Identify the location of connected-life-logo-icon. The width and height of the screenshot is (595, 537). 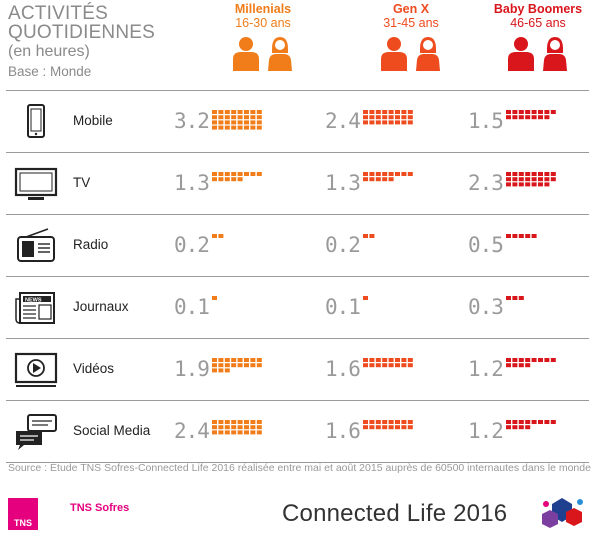
(562, 513).